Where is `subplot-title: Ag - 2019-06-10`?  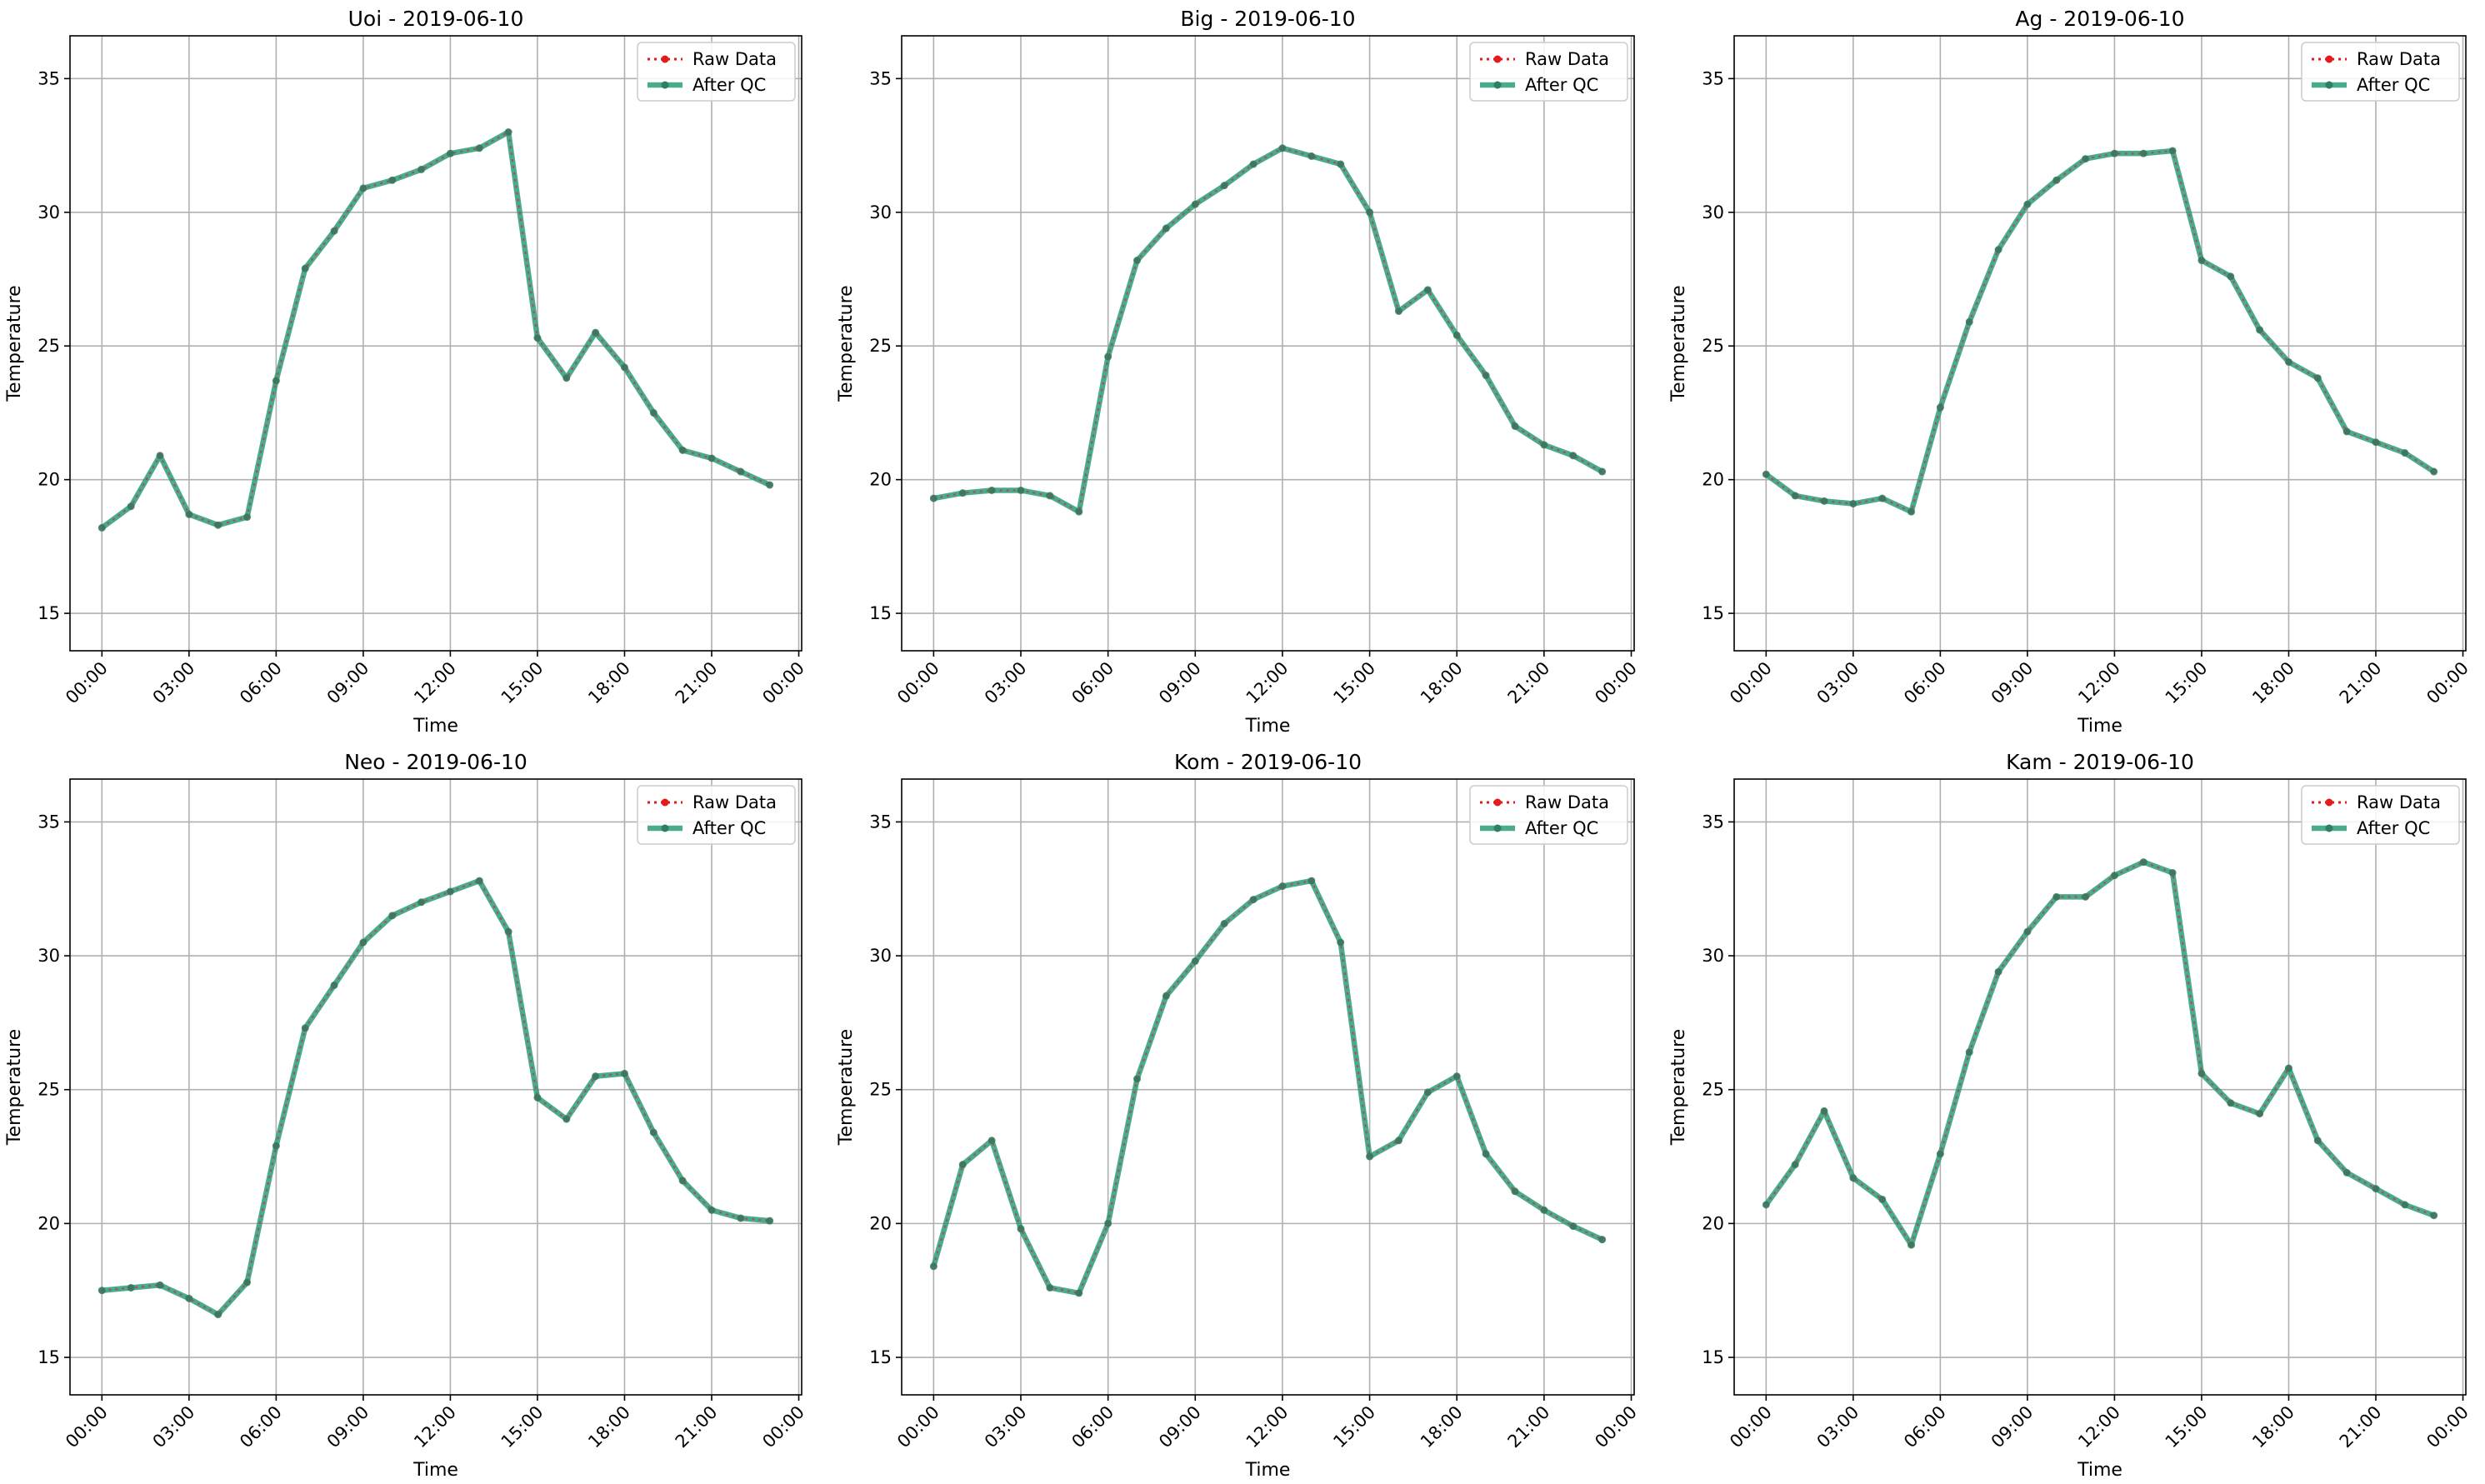 subplot-title: Ag - 2019-06-10 is located at coordinates (2099, 19).